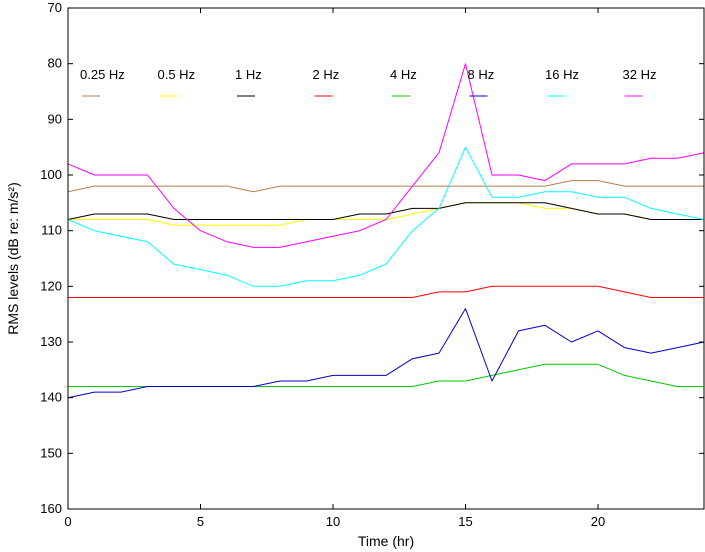  Describe the element at coordinates (102, 74) in the screenshot. I see `legend-label: 0.25 Hz` at that location.